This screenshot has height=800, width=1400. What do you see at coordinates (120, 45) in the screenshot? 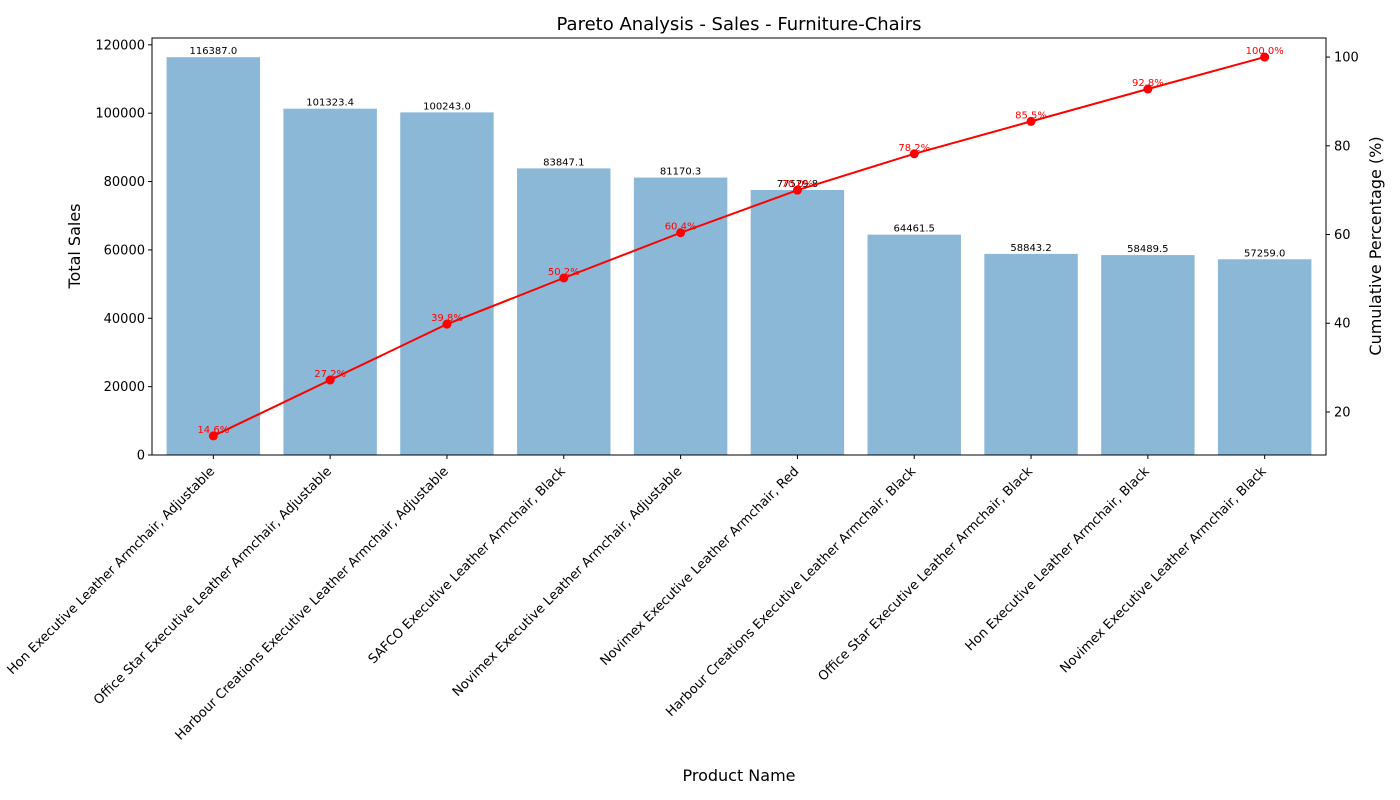
I see `y-tick-label: 120000` at bounding box center [120, 45].